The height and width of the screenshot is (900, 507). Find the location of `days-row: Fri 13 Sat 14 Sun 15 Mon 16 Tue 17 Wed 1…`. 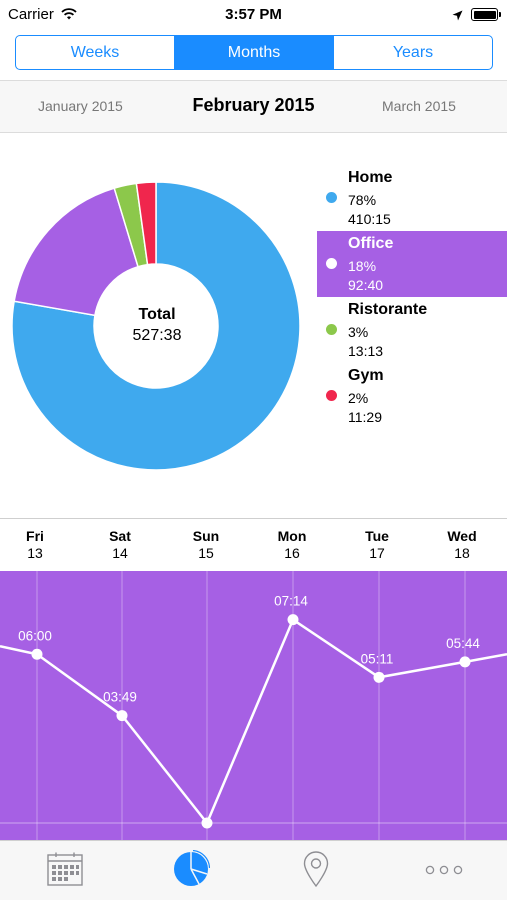

days-row: Fri 13 Sat 14 Sun 15 Mon 16 Tue 17 Wed 1… is located at coordinates (253, 545).